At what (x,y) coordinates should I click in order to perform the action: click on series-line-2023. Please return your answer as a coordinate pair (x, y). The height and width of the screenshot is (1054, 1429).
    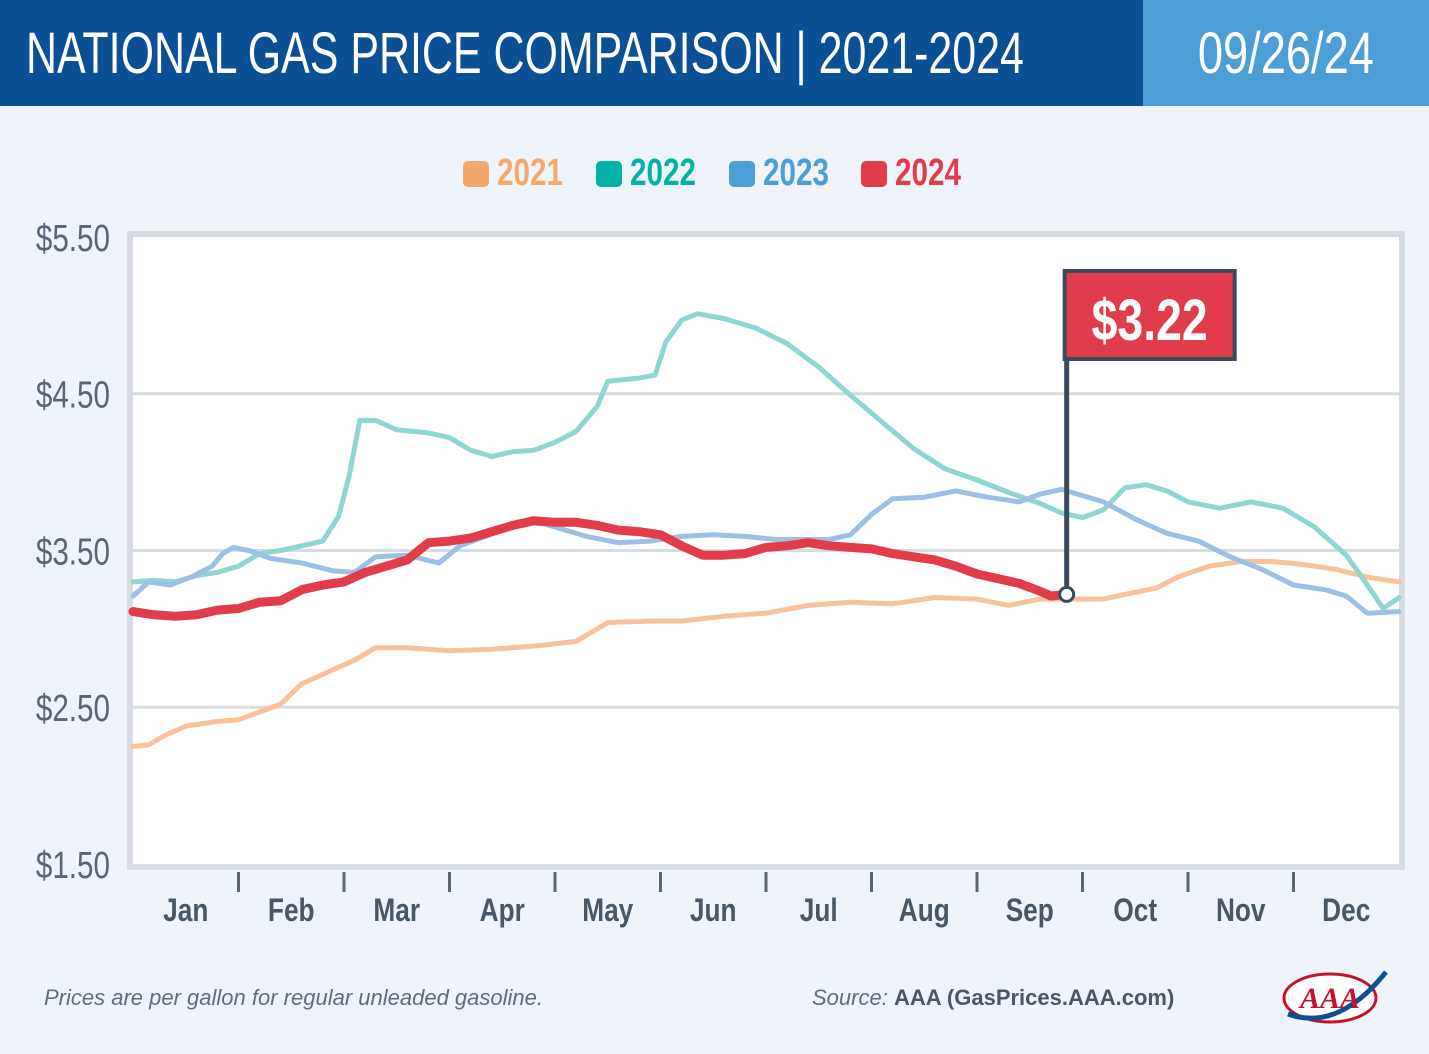
    Looking at the image, I should click on (766, 551).